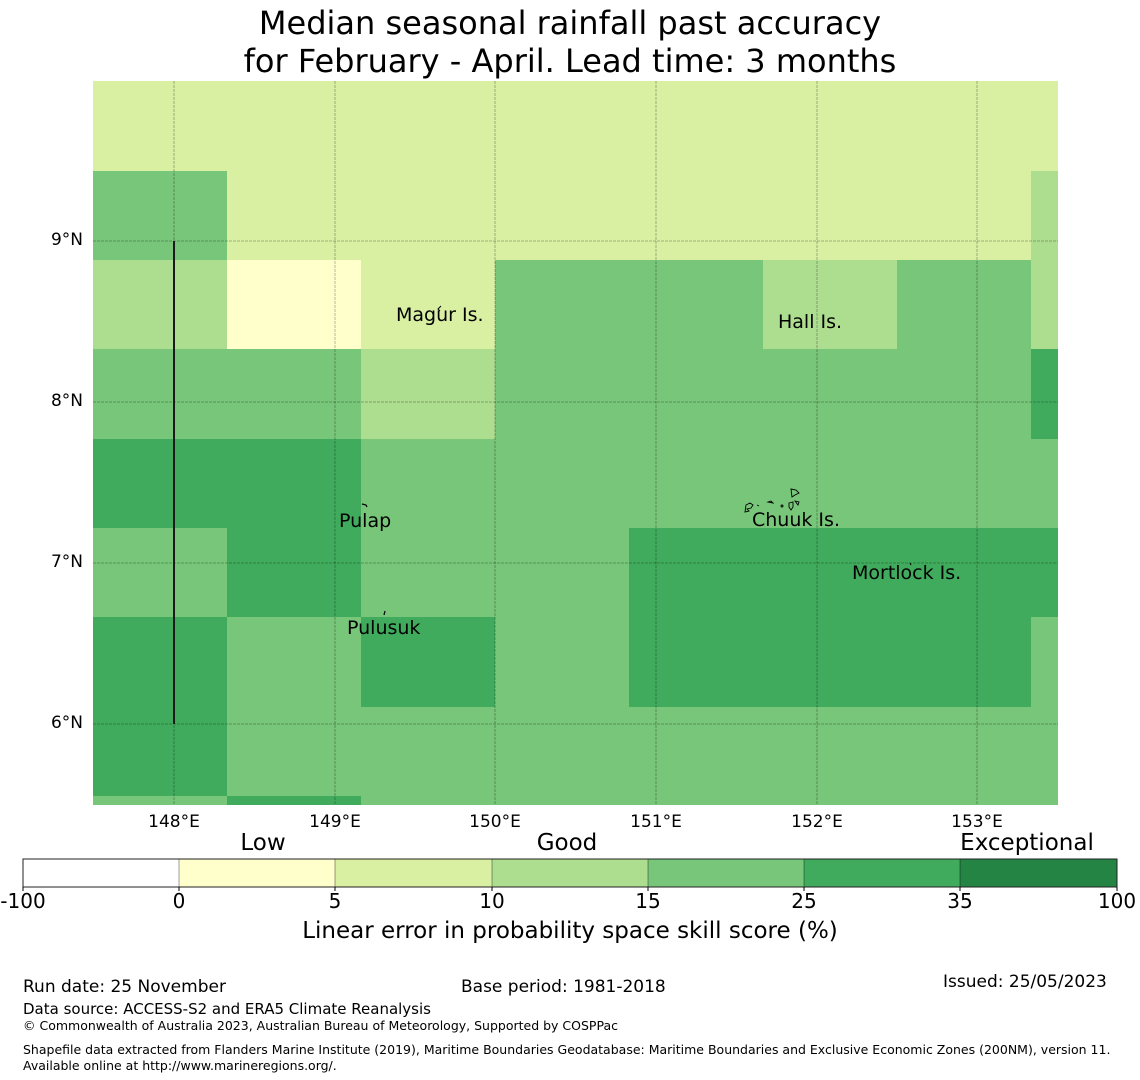 This screenshot has width=1140, height=1080. Describe the element at coordinates (1025, 982) in the screenshot. I see `issued-date: Issued: 25/05/2023` at that location.